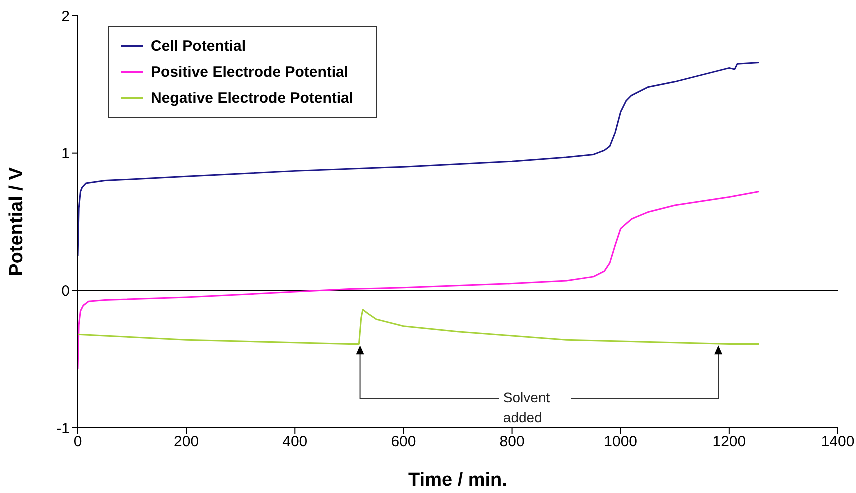 The height and width of the screenshot is (493, 856). I want to click on y-axis-title: Potential / V, so click(17, 221).